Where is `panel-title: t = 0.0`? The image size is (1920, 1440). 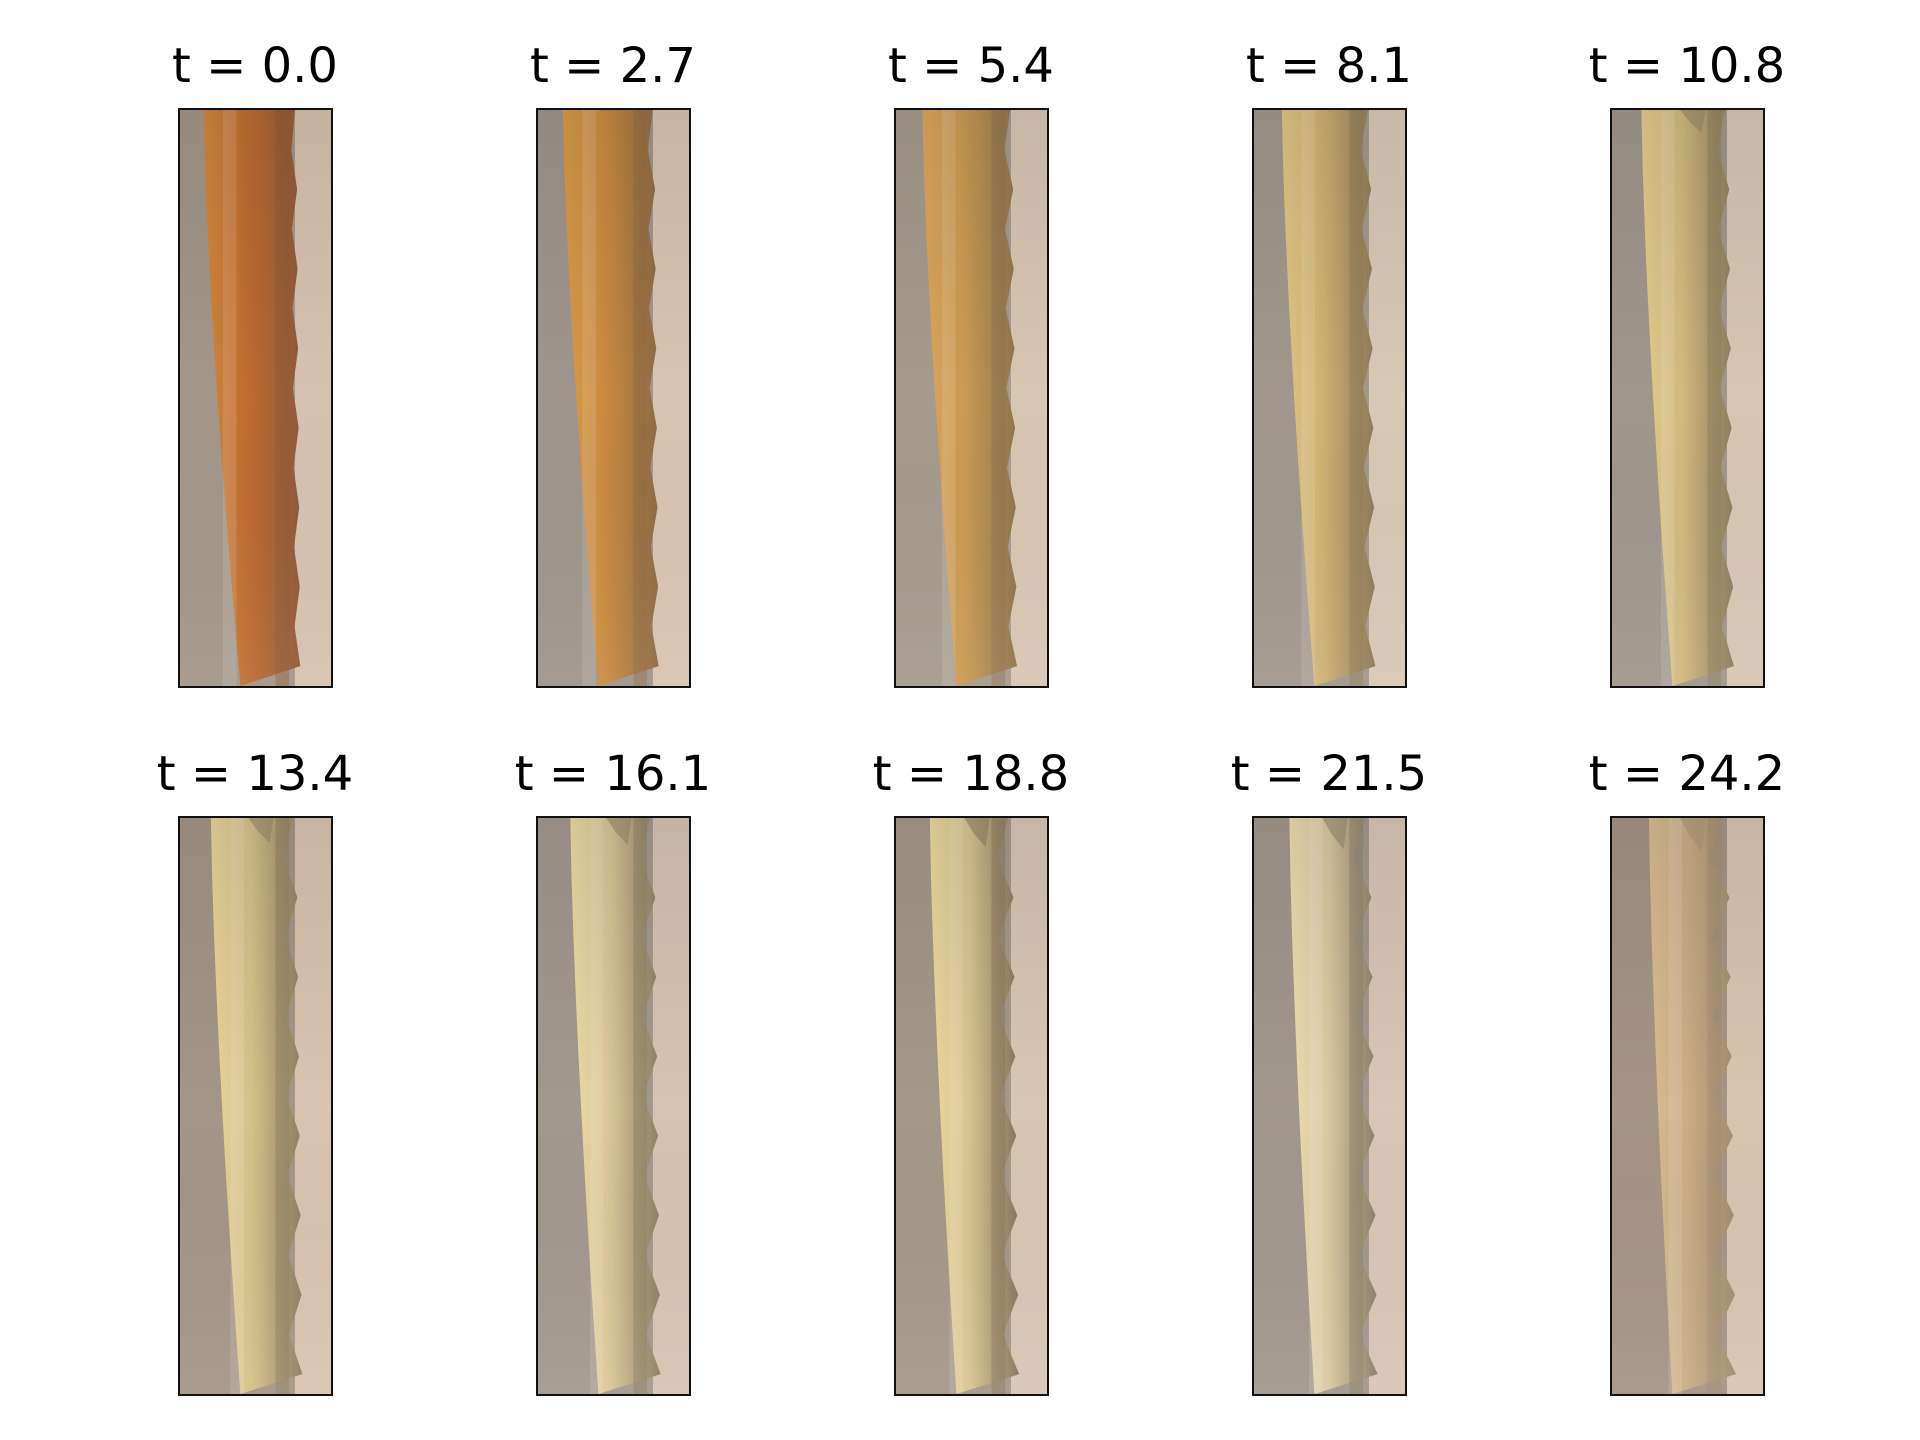 panel-title: t = 0.0 is located at coordinates (255, 66).